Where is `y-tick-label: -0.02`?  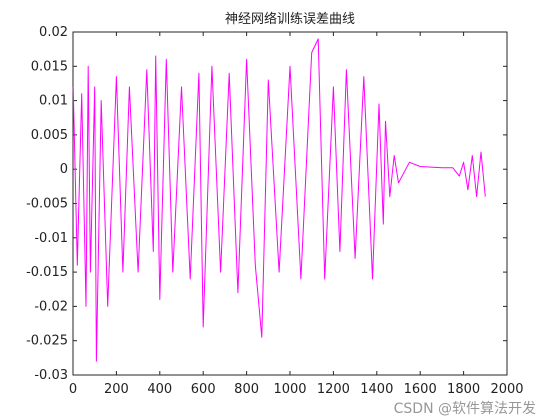
y-tick-label: -0.02 is located at coordinates (51, 306).